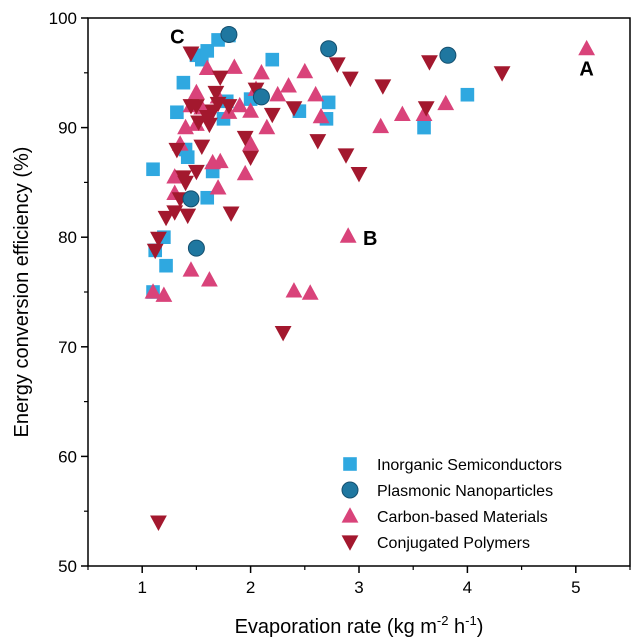 The image size is (633, 639). Describe the element at coordinates (359, 625) in the screenshot. I see `x-axis-title: Evaporation rate (kg m-2 h-1)` at that location.